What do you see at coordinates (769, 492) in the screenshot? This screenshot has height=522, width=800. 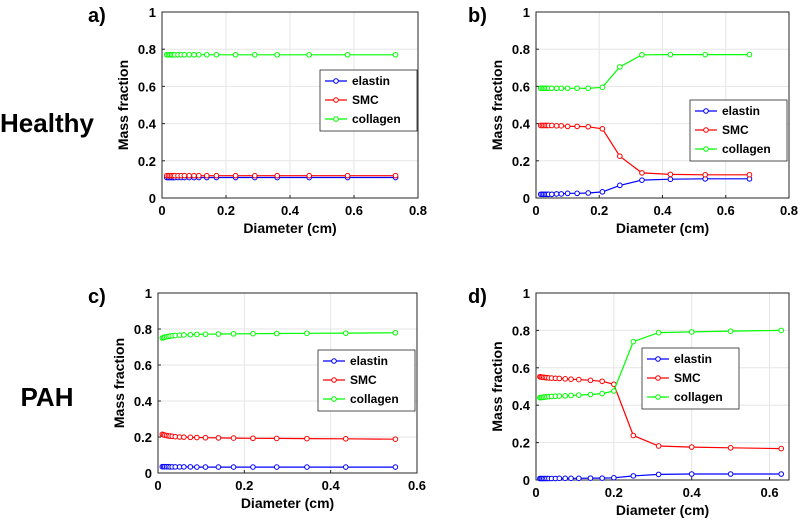 I see `x-tick-label: 0.6` at bounding box center [769, 492].